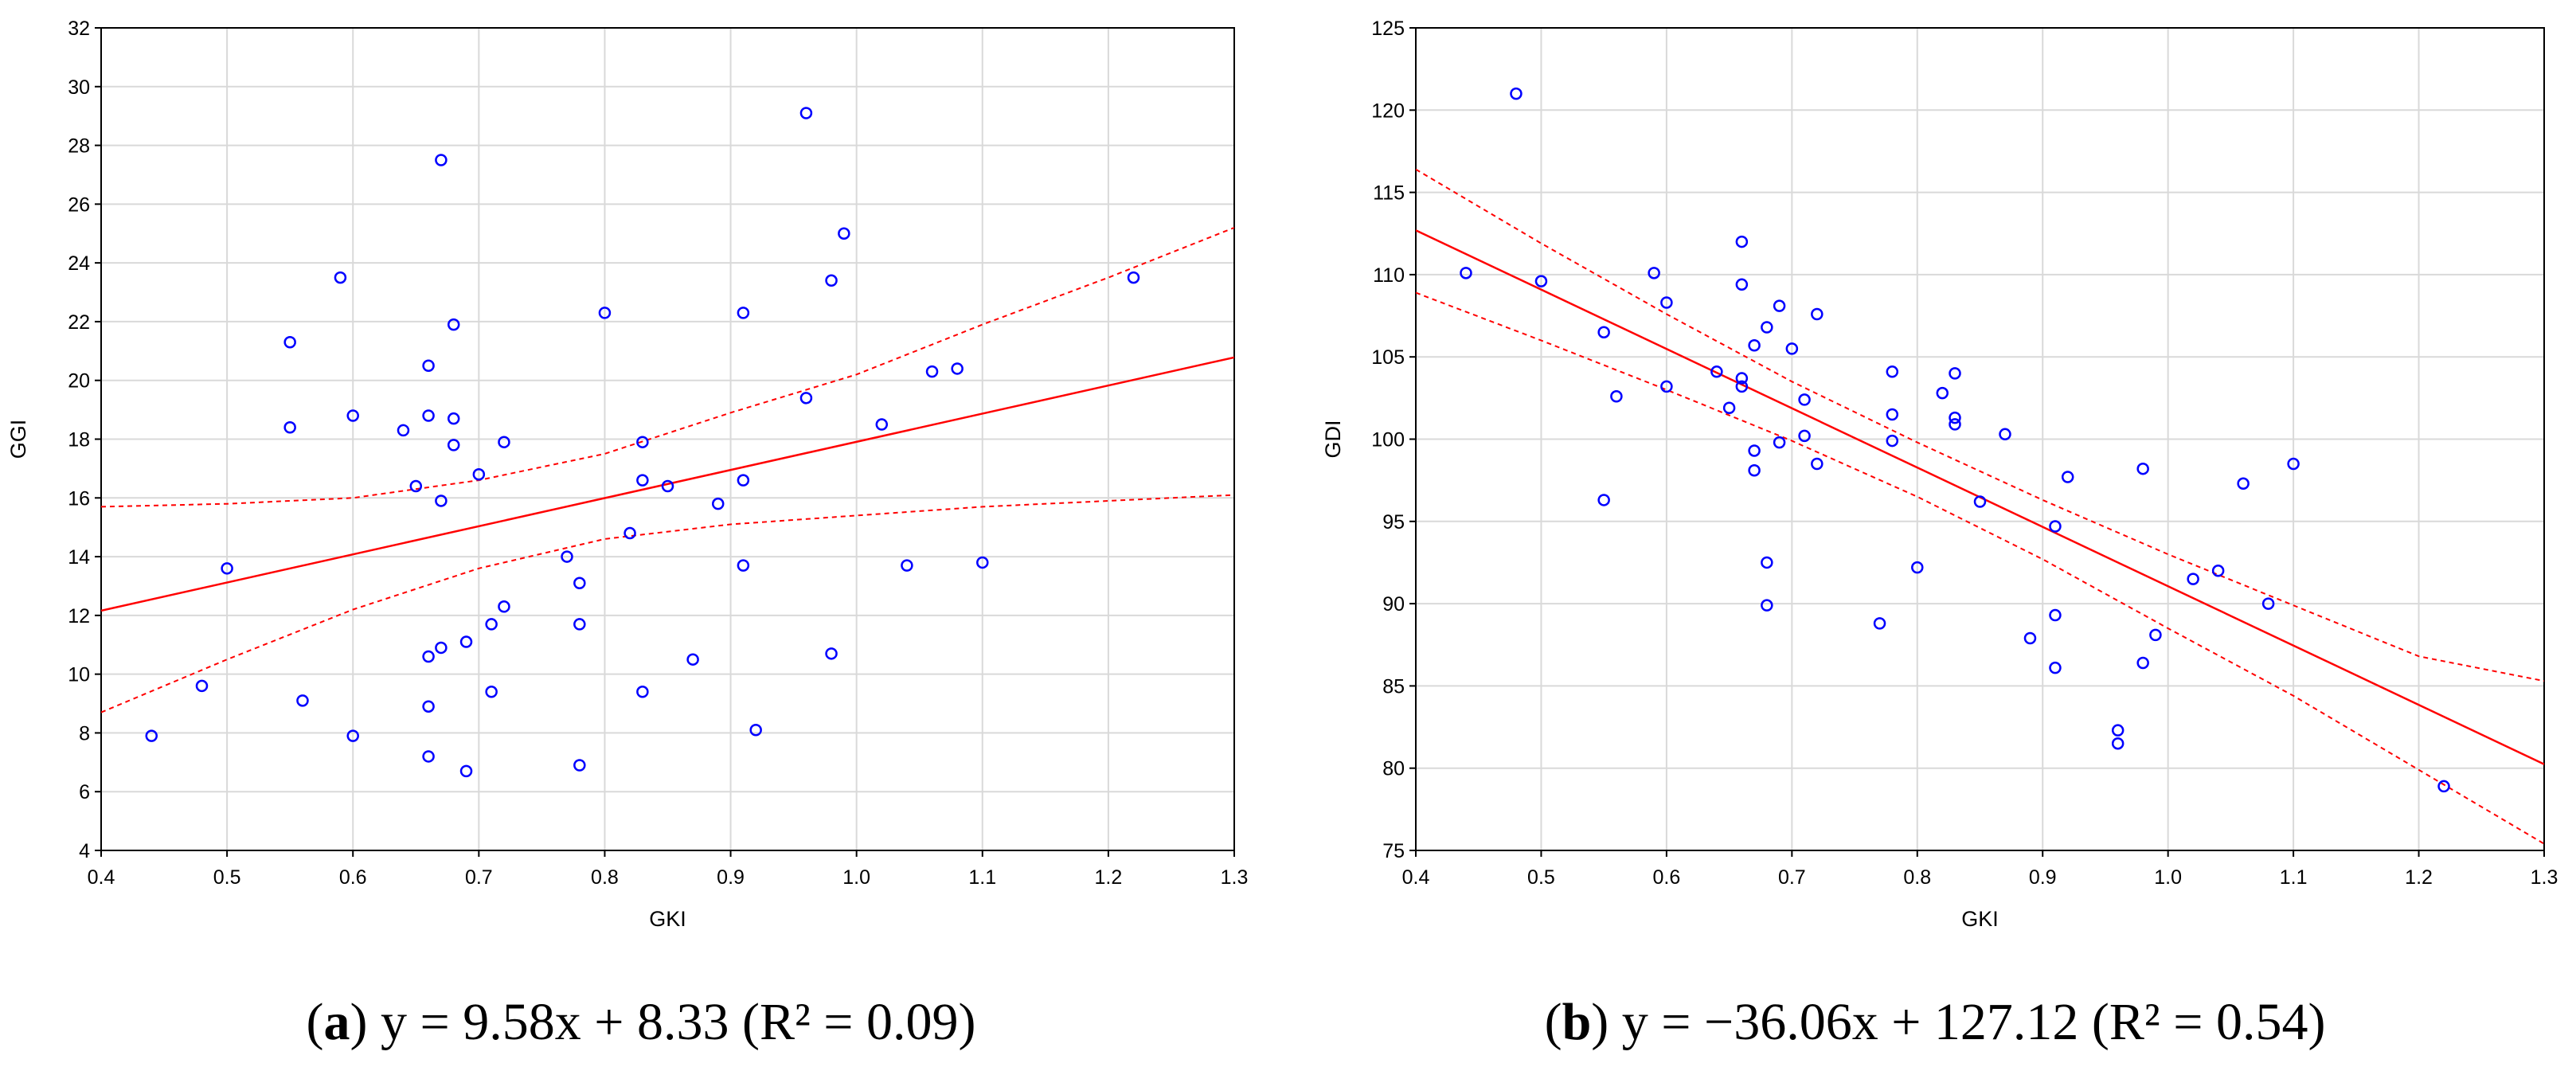 This screenshot has width=2576, height=1071. Describe the element at coordinates (1333, 439) in the screenshot. I see `y-axis-label: GDI` at that location.